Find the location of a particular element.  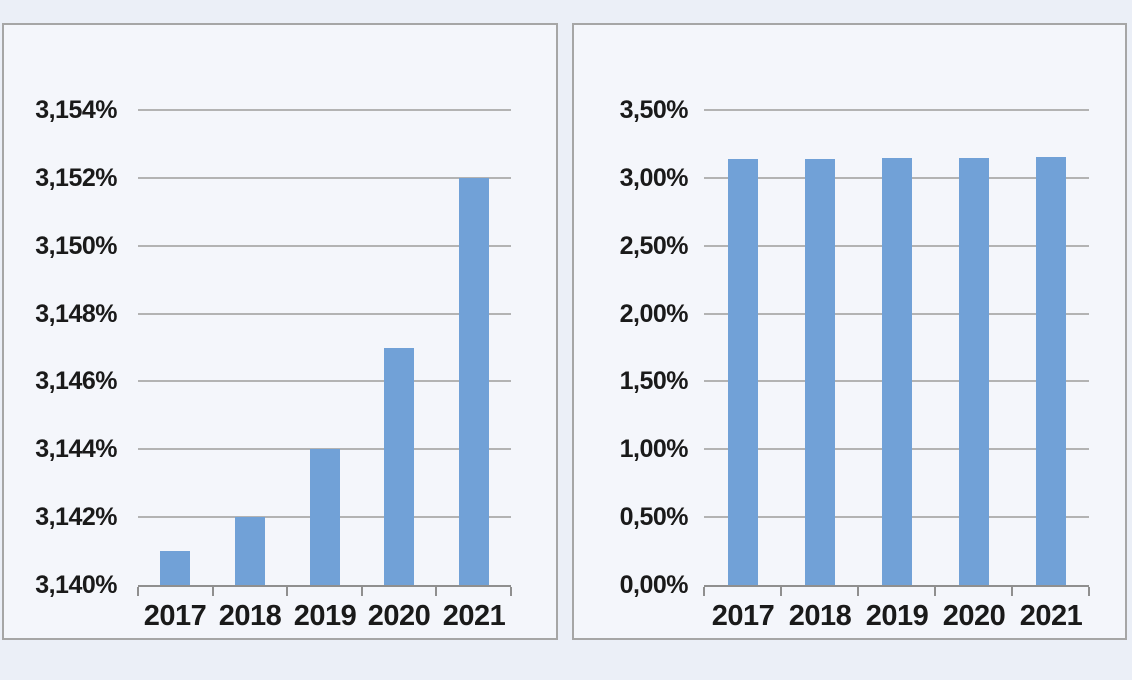

y-axis-tick-label: 3,150% is located at coordinates (76, 245).